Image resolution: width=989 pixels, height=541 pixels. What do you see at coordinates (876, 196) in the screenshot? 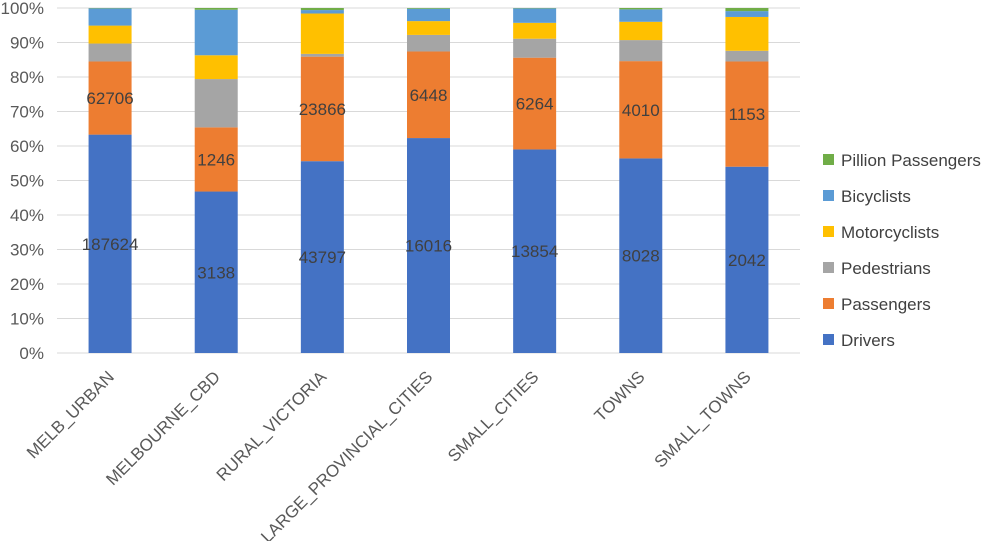
I see `legend-label: Bicyclists` at bounding box center [876, 196].